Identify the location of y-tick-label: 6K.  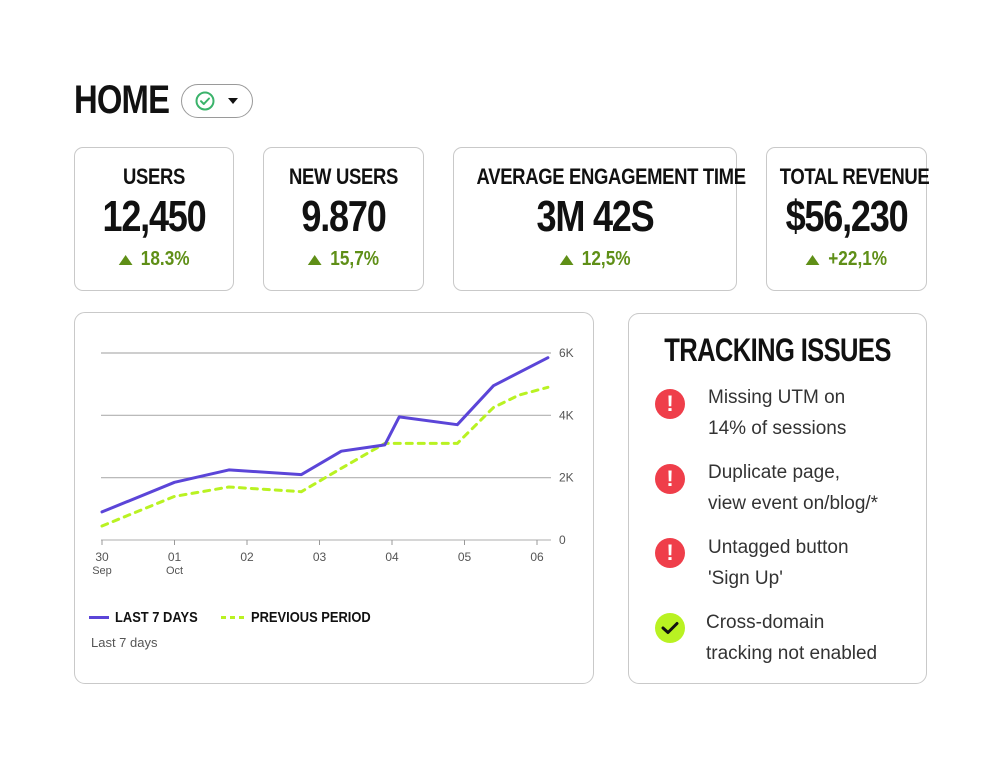
(566, 353).